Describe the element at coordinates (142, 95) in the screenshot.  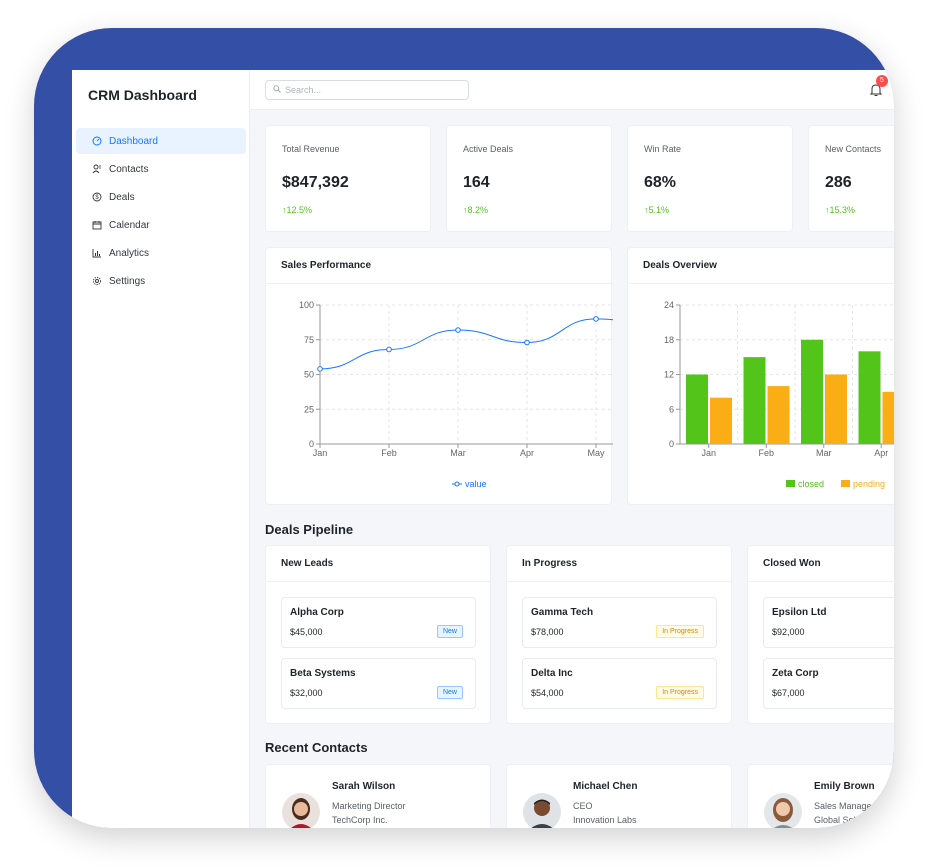
I see `app-title: CRM Dashboard` at that location.